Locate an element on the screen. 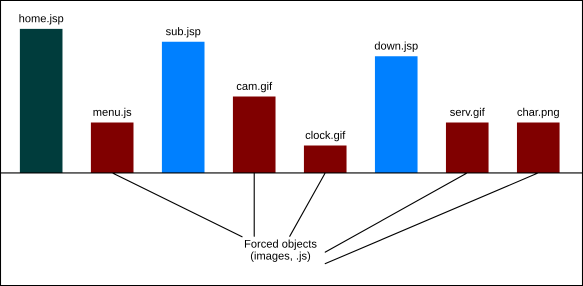 The width and height of the screenshot is (583, 286). x-tick-label: serv.gif is located at coordinates (467, 113).